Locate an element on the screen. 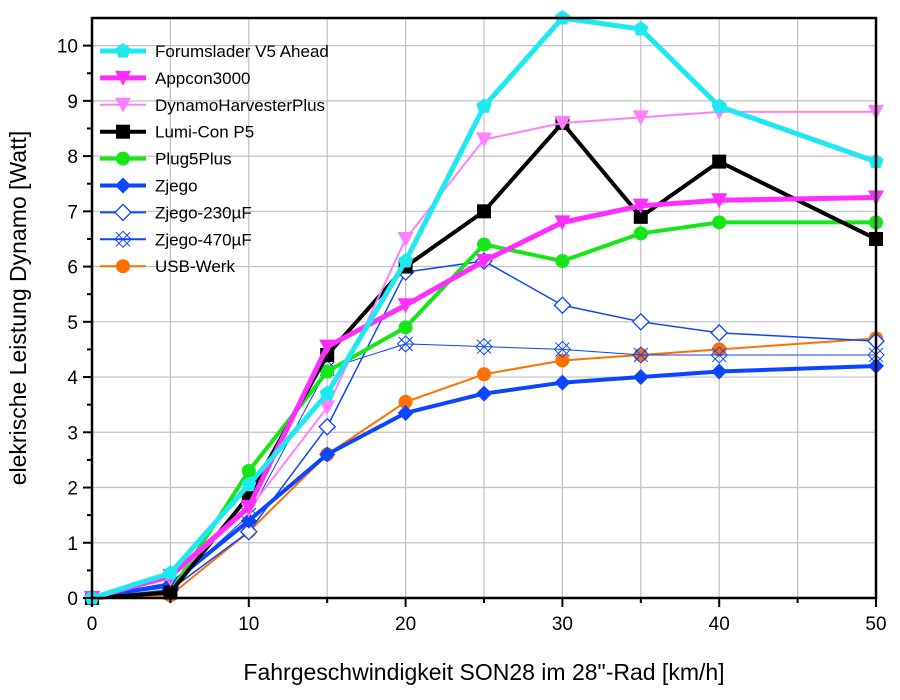  y-tick-label: 8 is located at coordinates (72, 157).